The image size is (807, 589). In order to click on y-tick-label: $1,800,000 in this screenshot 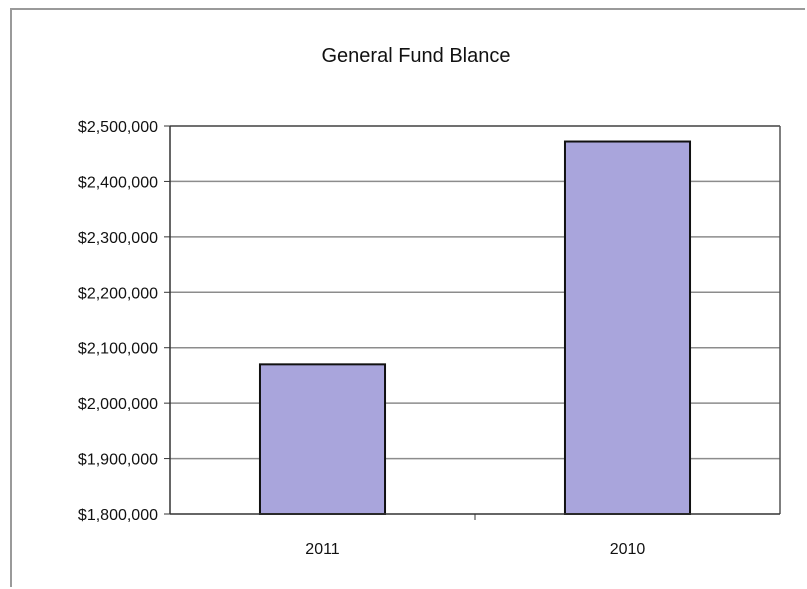, I will do `click(118, 515)`.